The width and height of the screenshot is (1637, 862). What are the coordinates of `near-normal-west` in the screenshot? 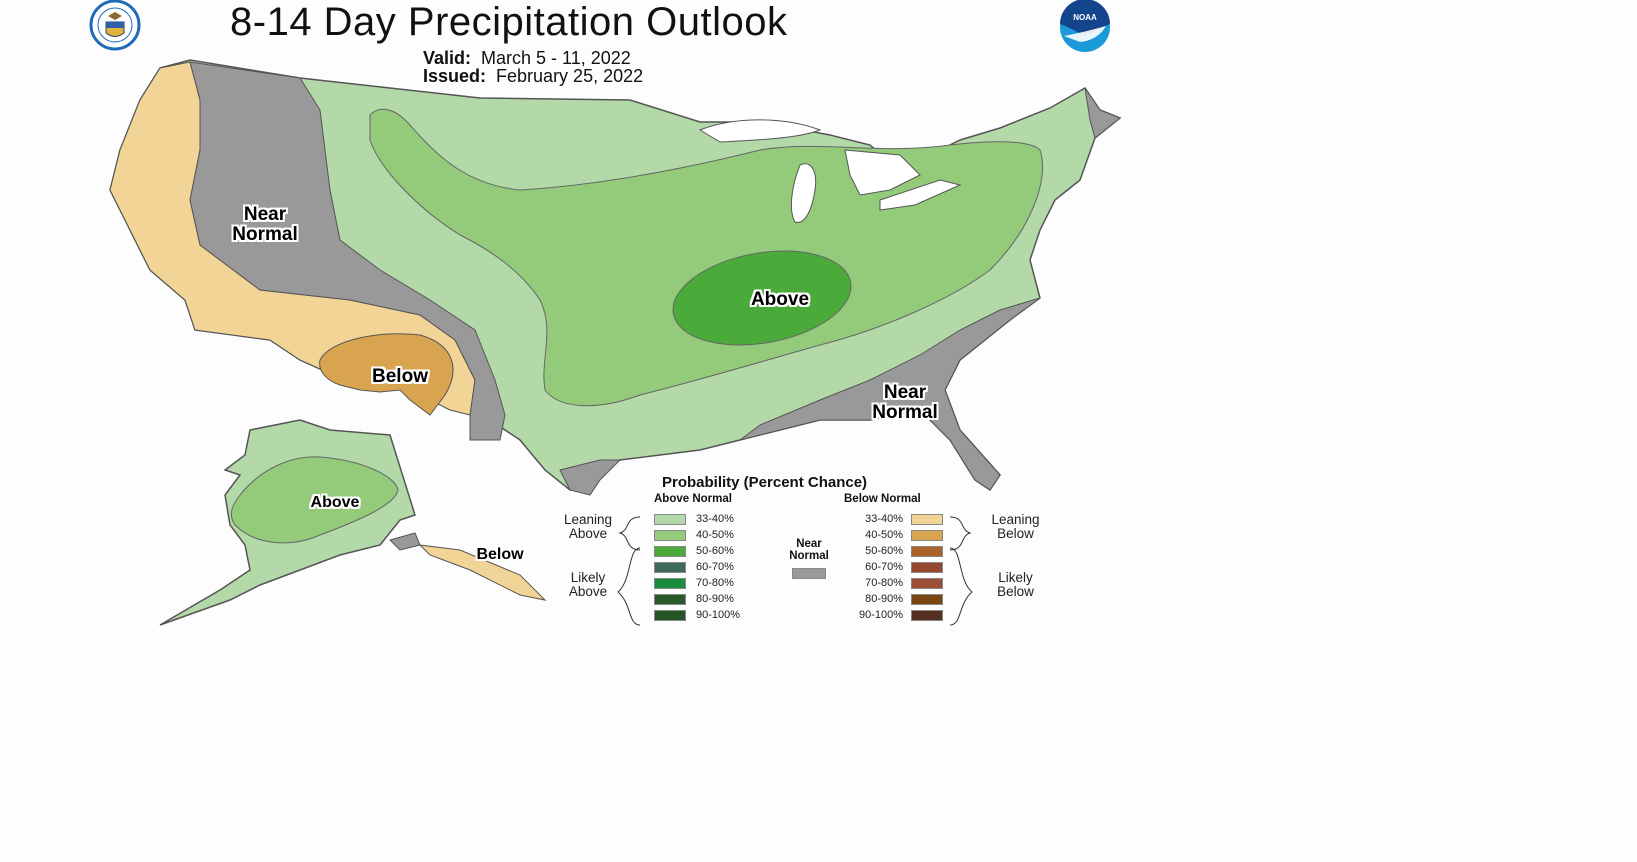 It's located at (347, 251).